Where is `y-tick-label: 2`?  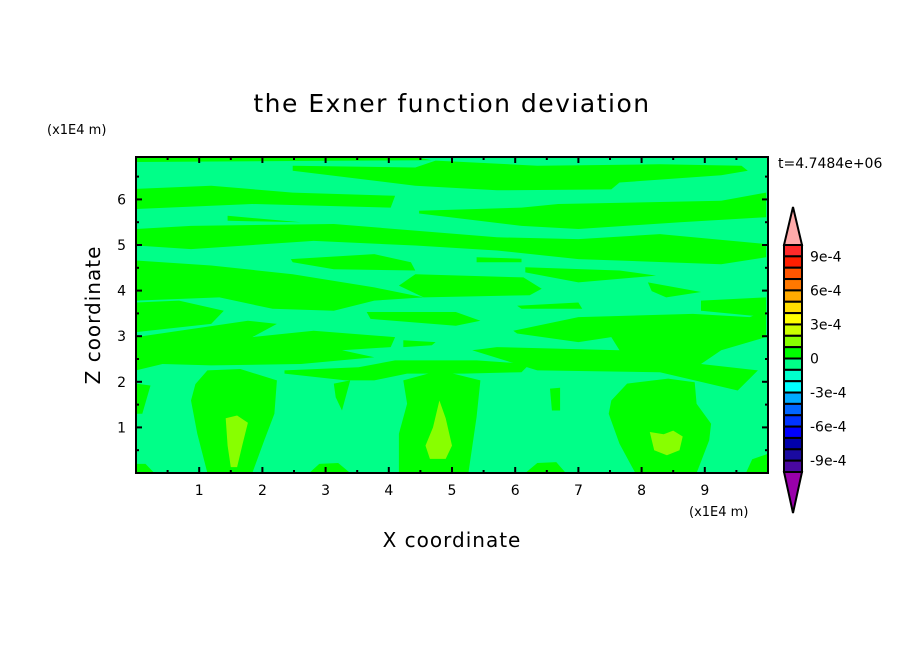
y-tick-label: 2 is located at coordinates (121, 383).